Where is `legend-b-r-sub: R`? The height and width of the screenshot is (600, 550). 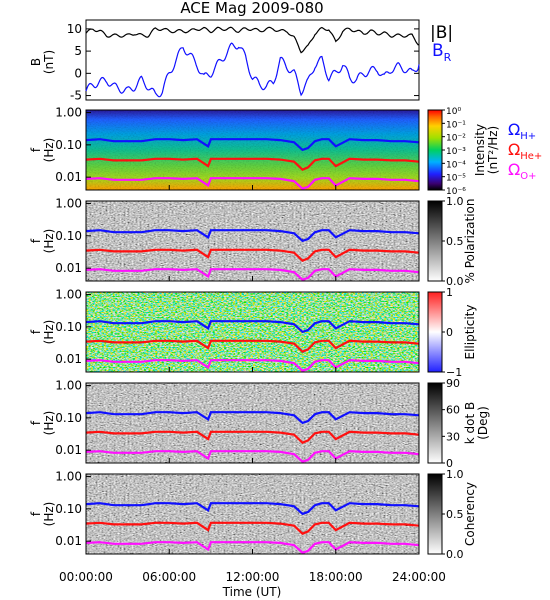
legend-b-r-sub: R is located at coordinates (448, 57).